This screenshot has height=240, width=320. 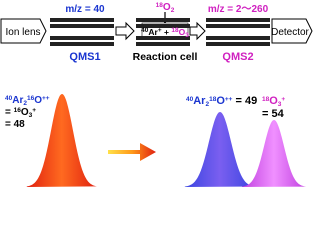 I want to click on reaction-formula: 40Ar+ + 18O3, so click(x=165, y=33).